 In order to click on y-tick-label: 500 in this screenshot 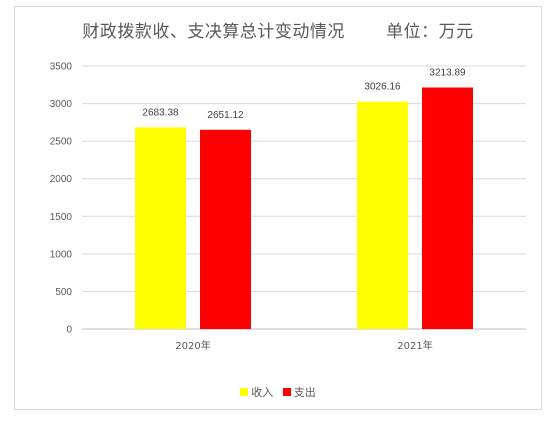, I will do `click(63, 292)`.